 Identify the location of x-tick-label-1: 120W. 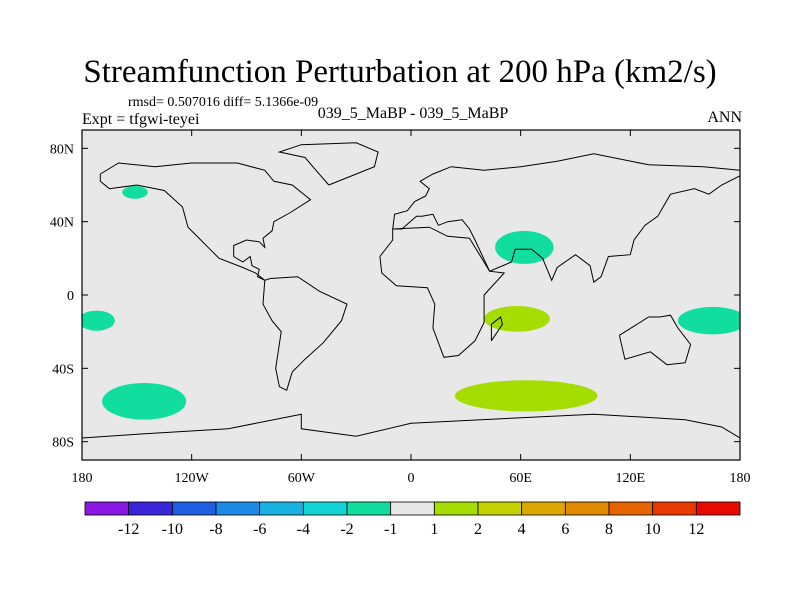
(192, 478).